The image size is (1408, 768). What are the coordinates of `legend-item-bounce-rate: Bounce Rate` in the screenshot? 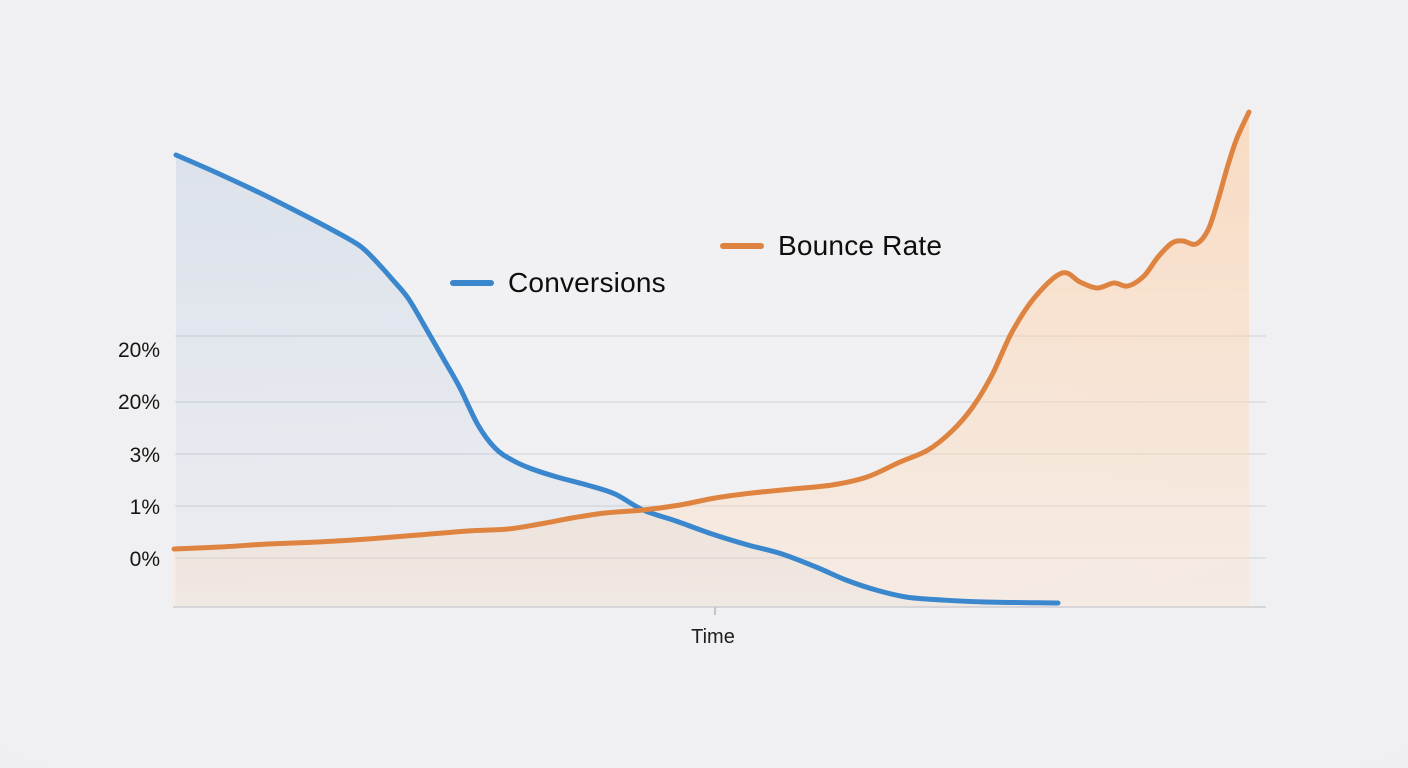 It's located at (831, 246).